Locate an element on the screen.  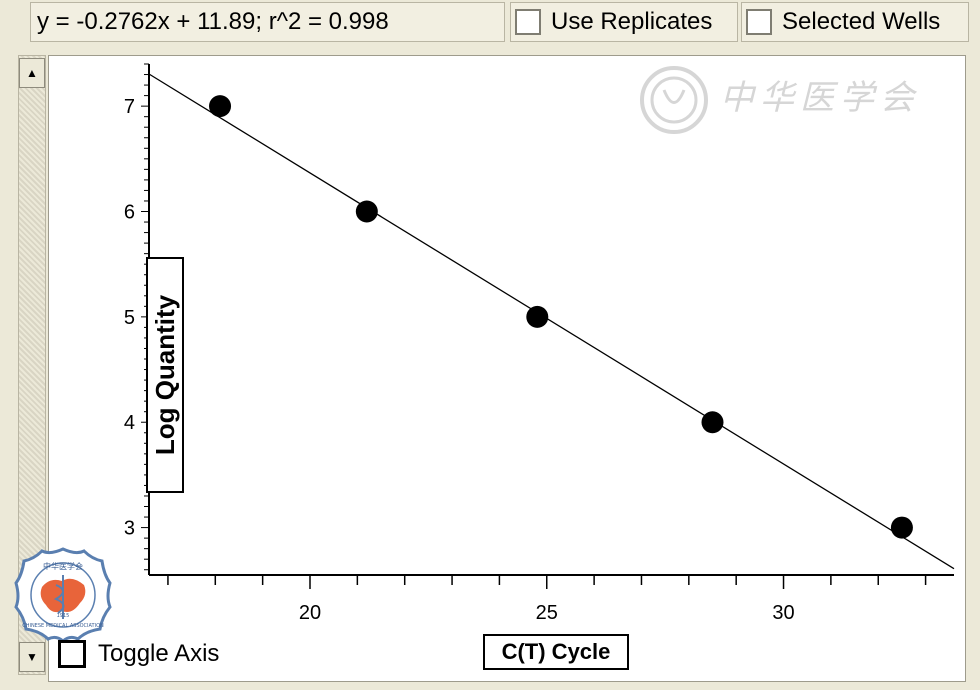
watermark-text: 中华医学会 is located at coordinates (820, 98).